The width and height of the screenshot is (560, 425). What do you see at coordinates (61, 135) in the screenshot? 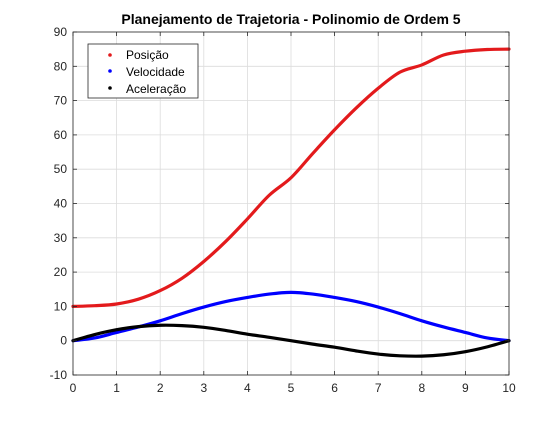
I see `y-tick-label: 60` at bounding box center [61, 135].